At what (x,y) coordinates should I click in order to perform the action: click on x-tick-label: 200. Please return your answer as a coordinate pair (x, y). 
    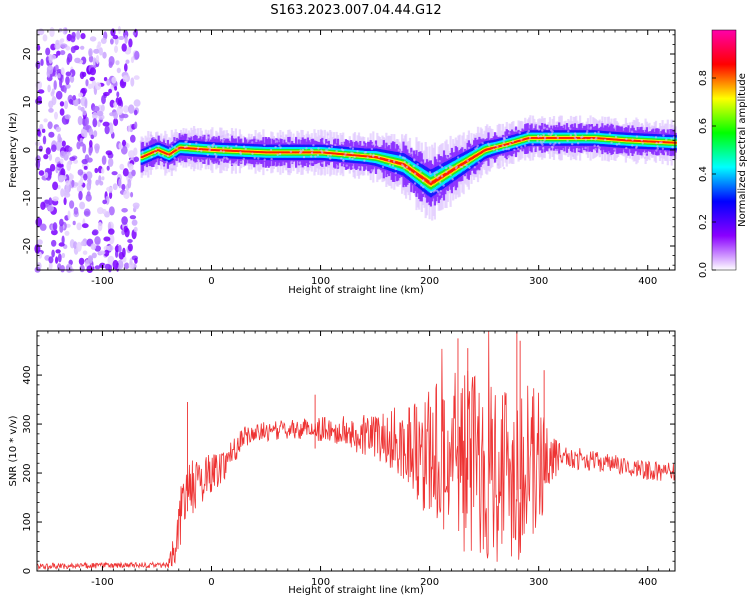
    Looking at the image, I should click on (429, 281).